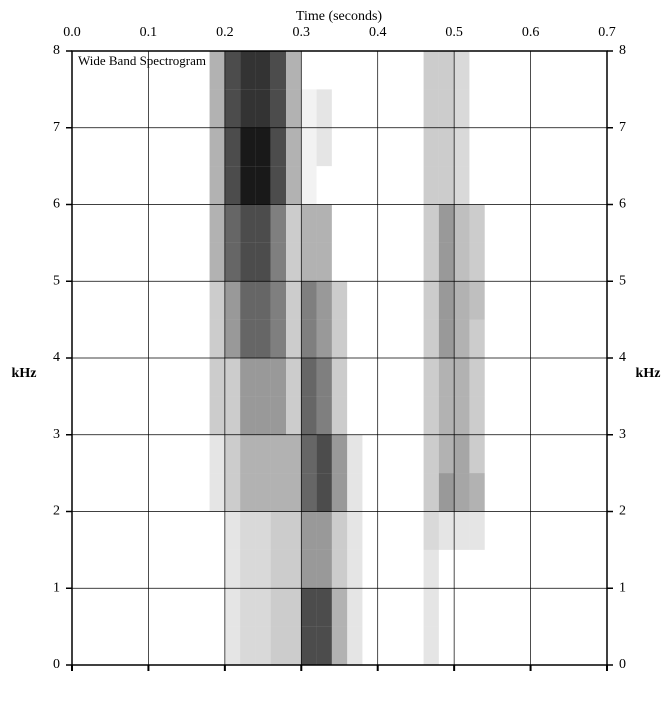 The image size is (670, 705). What do you see at coordinates (622, 434) in the screenshot?
I see `y-tick-label-right: 3` at bounding box center [622, 434].